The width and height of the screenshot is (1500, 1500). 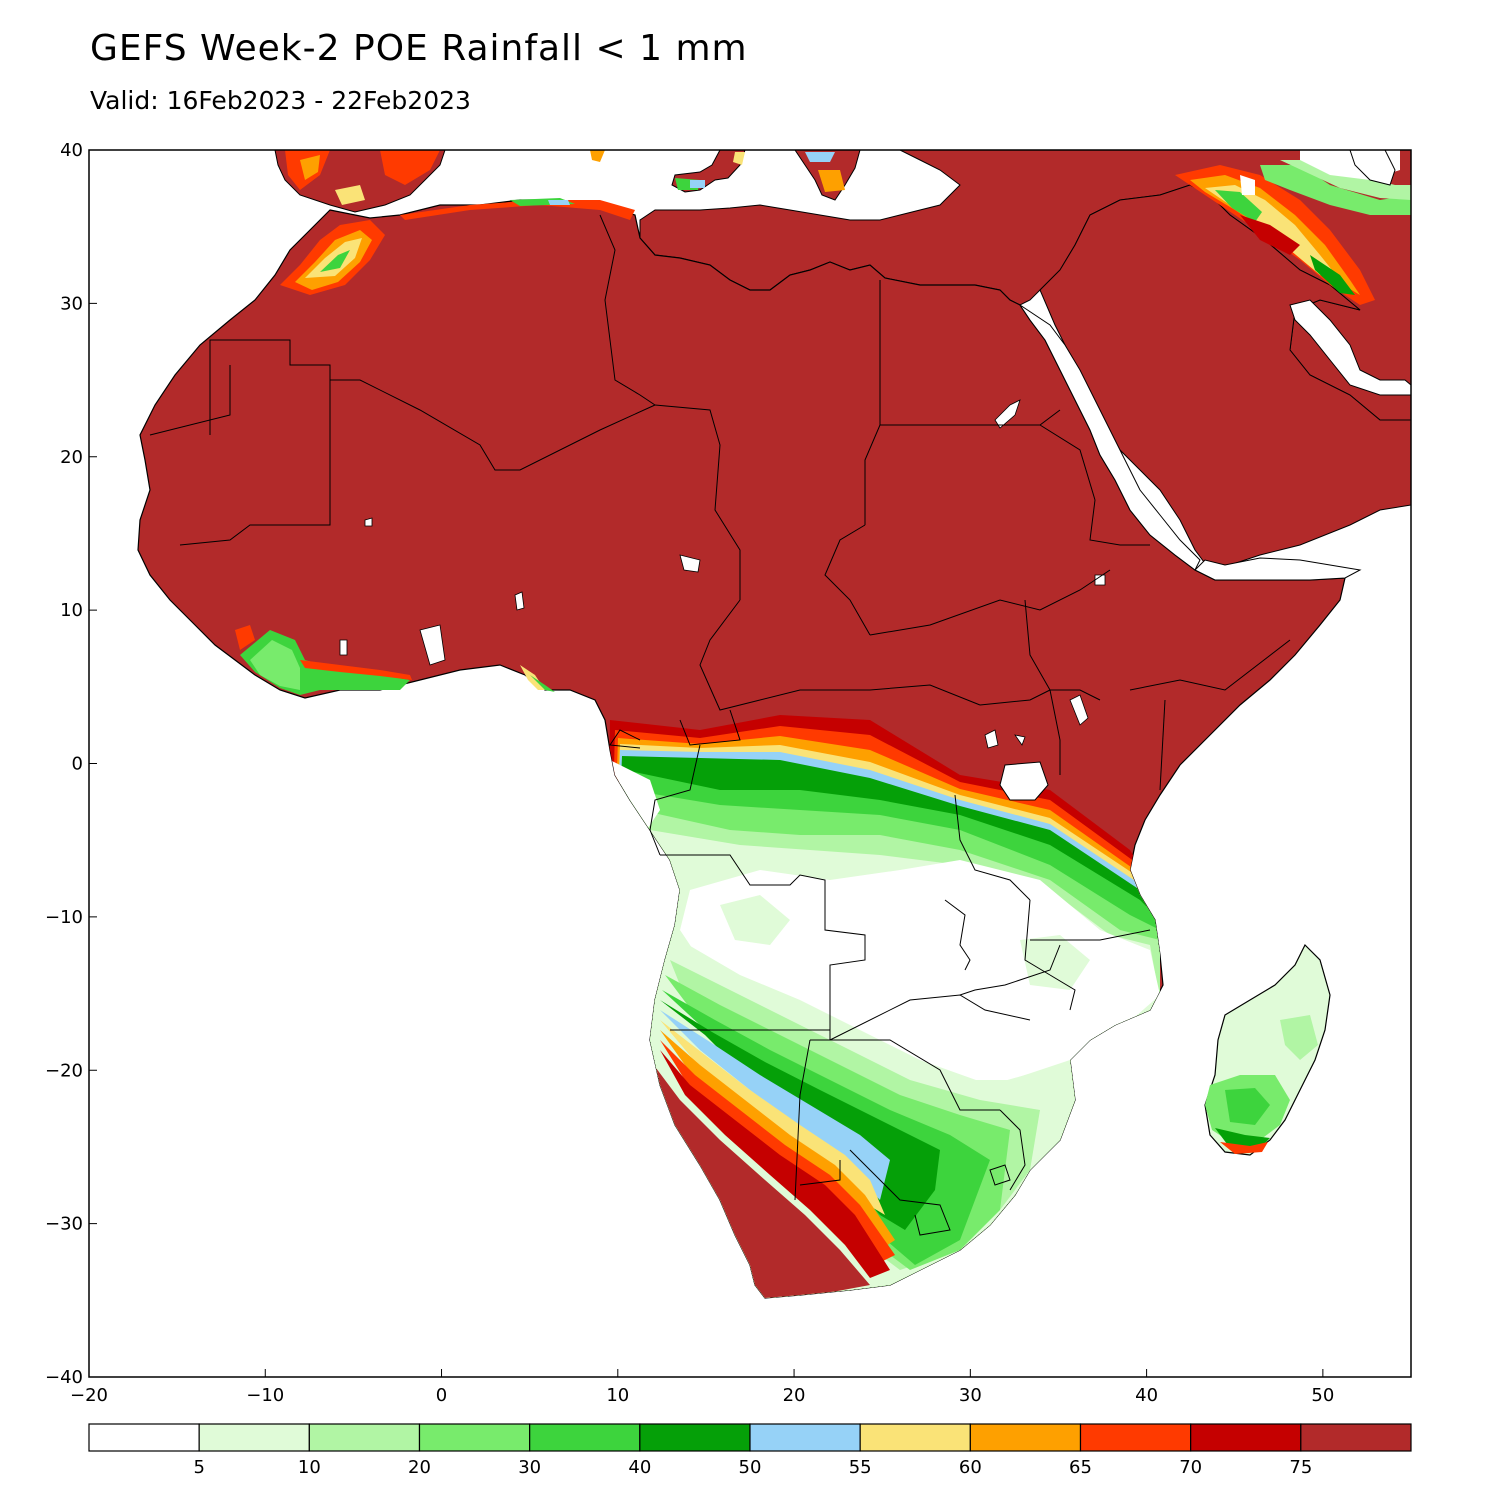 What do you see at coordinates (64, 917) in the screenshot?
I see `y-tick-label: −10` at bounding box center [64, 917].